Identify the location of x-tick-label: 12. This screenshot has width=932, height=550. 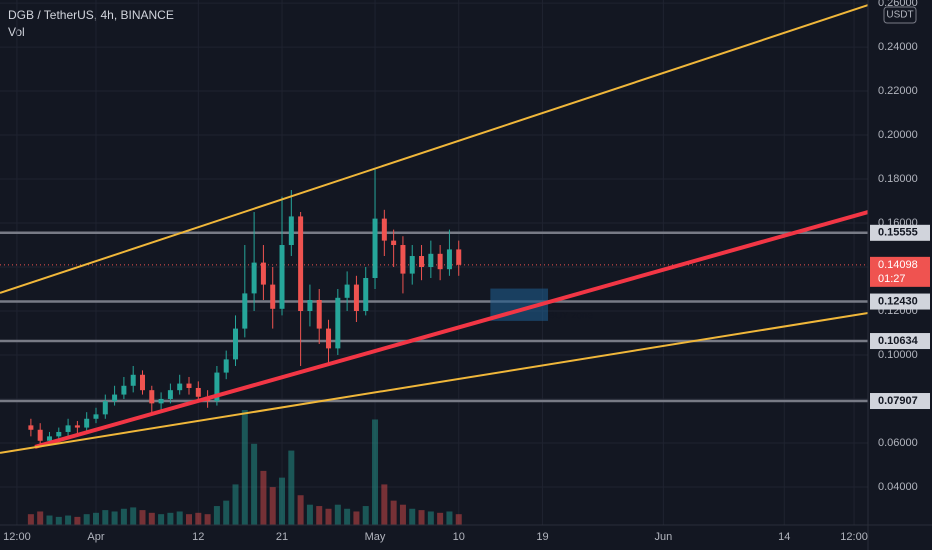
(198, 537).